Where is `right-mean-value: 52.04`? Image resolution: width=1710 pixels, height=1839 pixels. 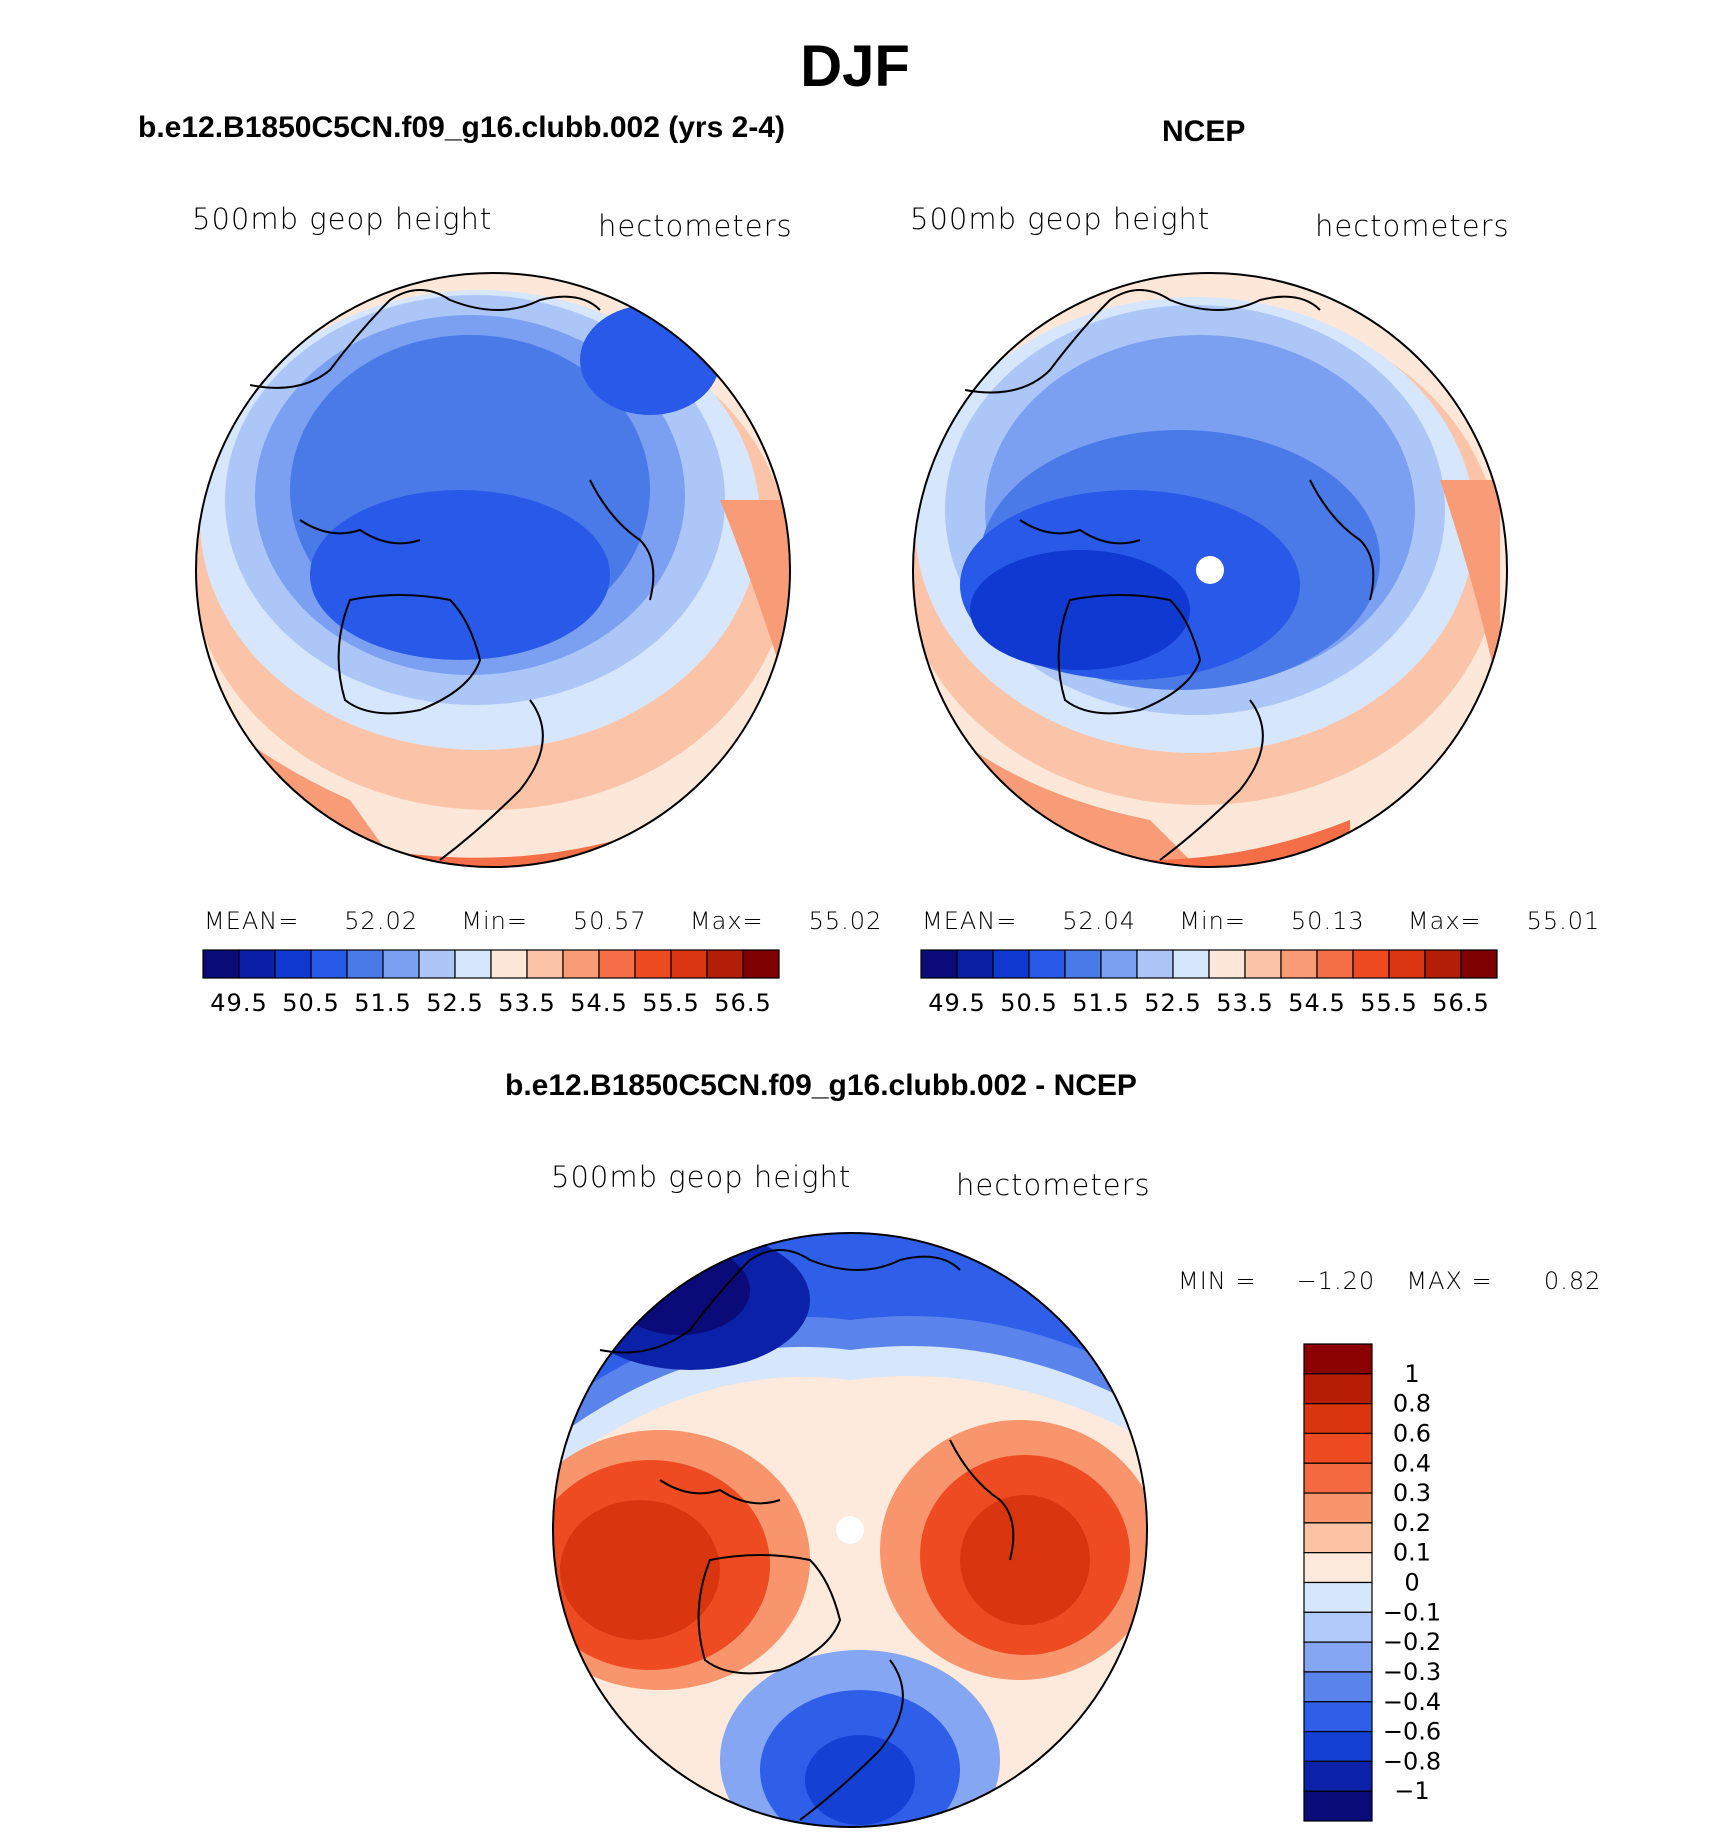 right-mean-value: 52.04 is located at coordinates (1099, 921).